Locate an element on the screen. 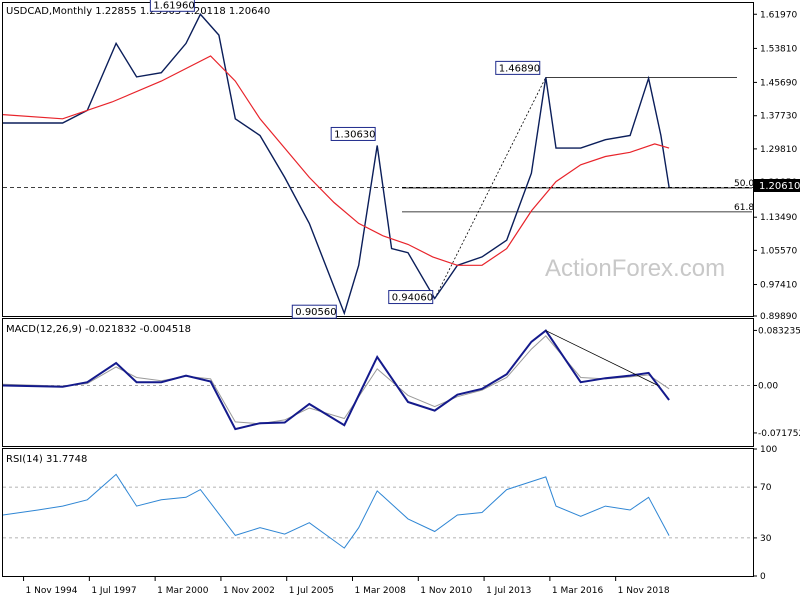 The width and height of the screenshot is (800, 600). current-price-label: 1.20610 is located at coordinates (779, 186).